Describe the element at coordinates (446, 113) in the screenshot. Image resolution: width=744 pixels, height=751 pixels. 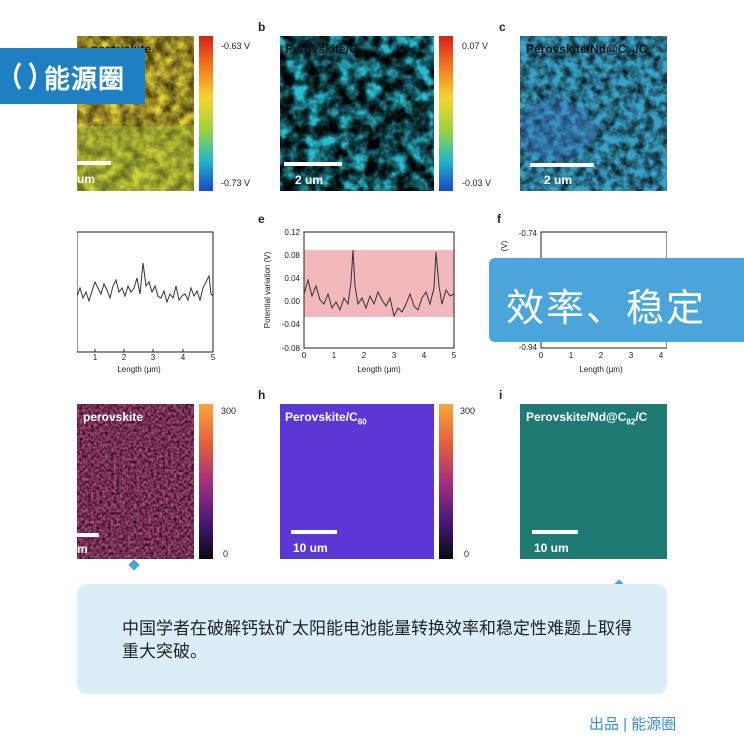
I see `colorbar-b` at that location.